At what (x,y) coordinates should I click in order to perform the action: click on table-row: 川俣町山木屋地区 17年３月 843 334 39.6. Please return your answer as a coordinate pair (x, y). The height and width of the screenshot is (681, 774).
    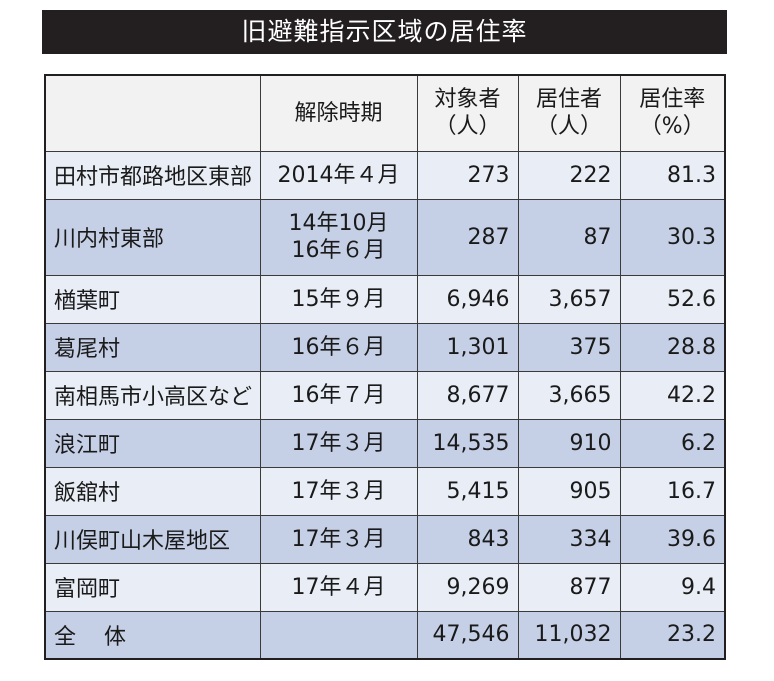
    Looking at the image, I should click on (385, 539).